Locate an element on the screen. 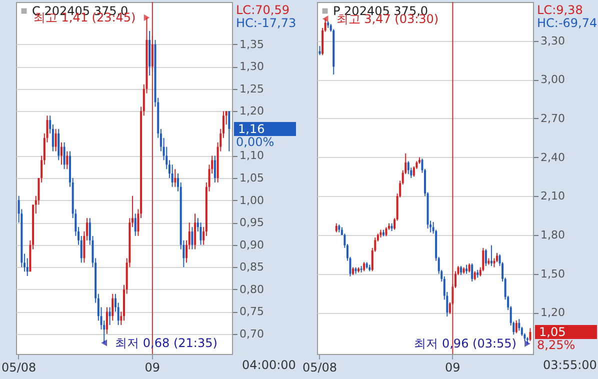  y-tick-label: 3,00 is located at coordinates (552, 79).